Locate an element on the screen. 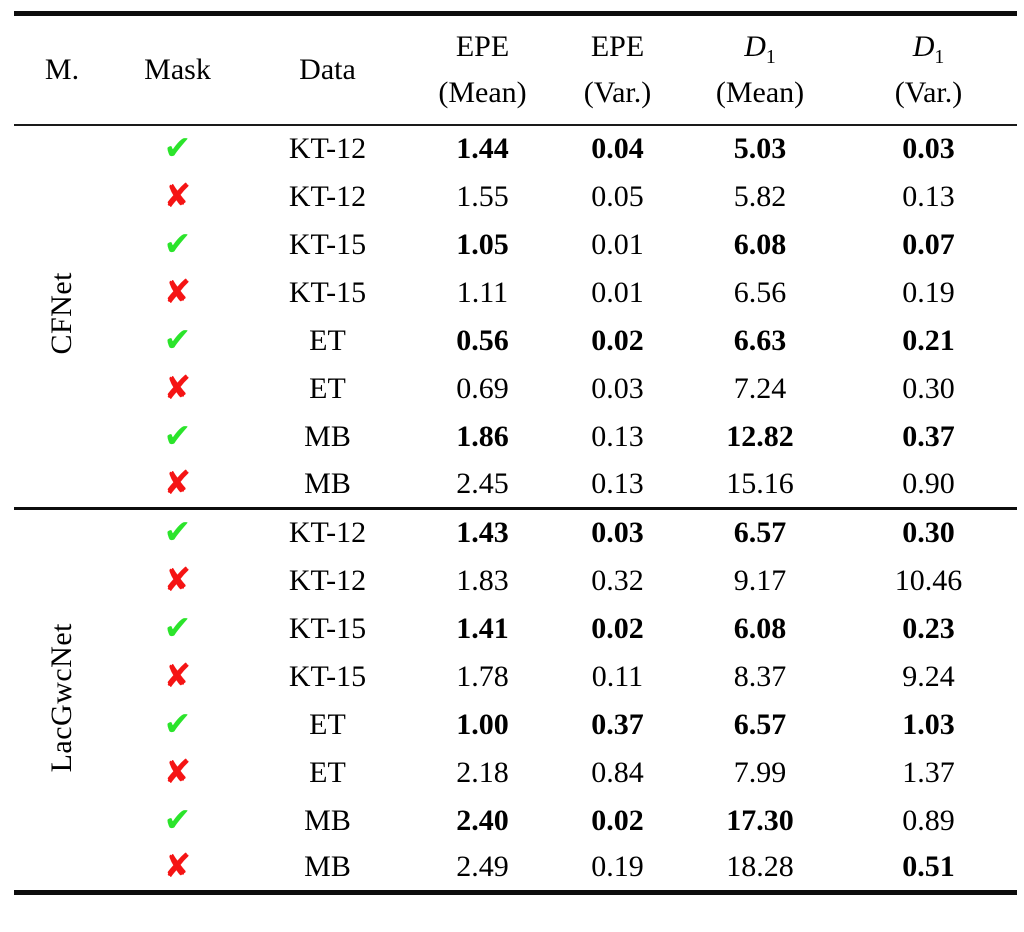  model-label-lacgwcnet: LacGwcNet is located at coordinates (62, 700).